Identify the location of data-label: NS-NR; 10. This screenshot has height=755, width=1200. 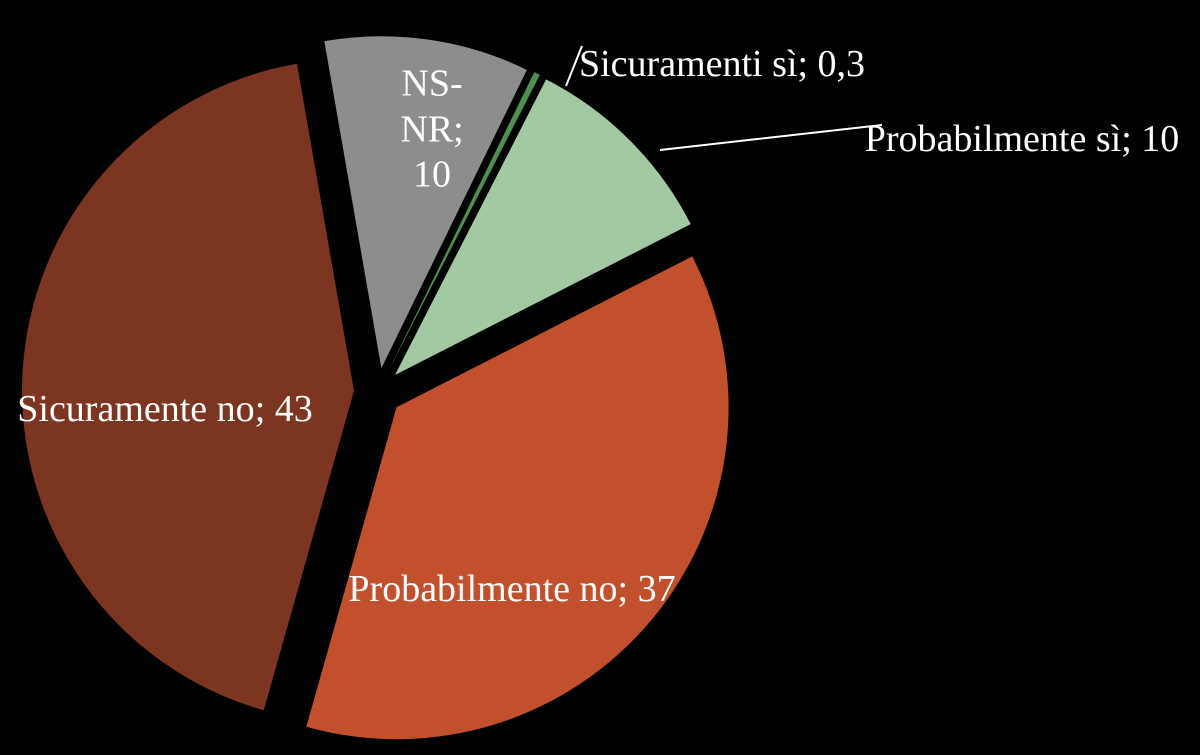
(432, 130).